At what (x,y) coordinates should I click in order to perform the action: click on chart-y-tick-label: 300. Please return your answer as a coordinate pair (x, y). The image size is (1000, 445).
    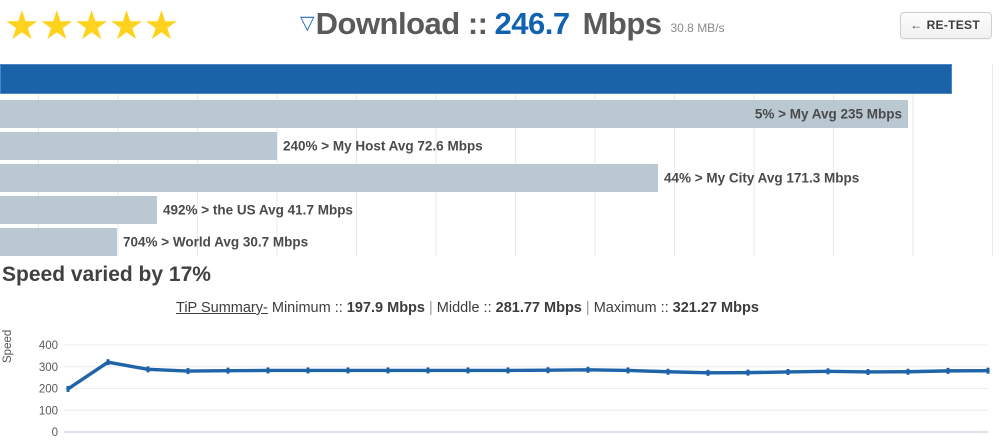
    Looking at the image, I should click on (48, 368).